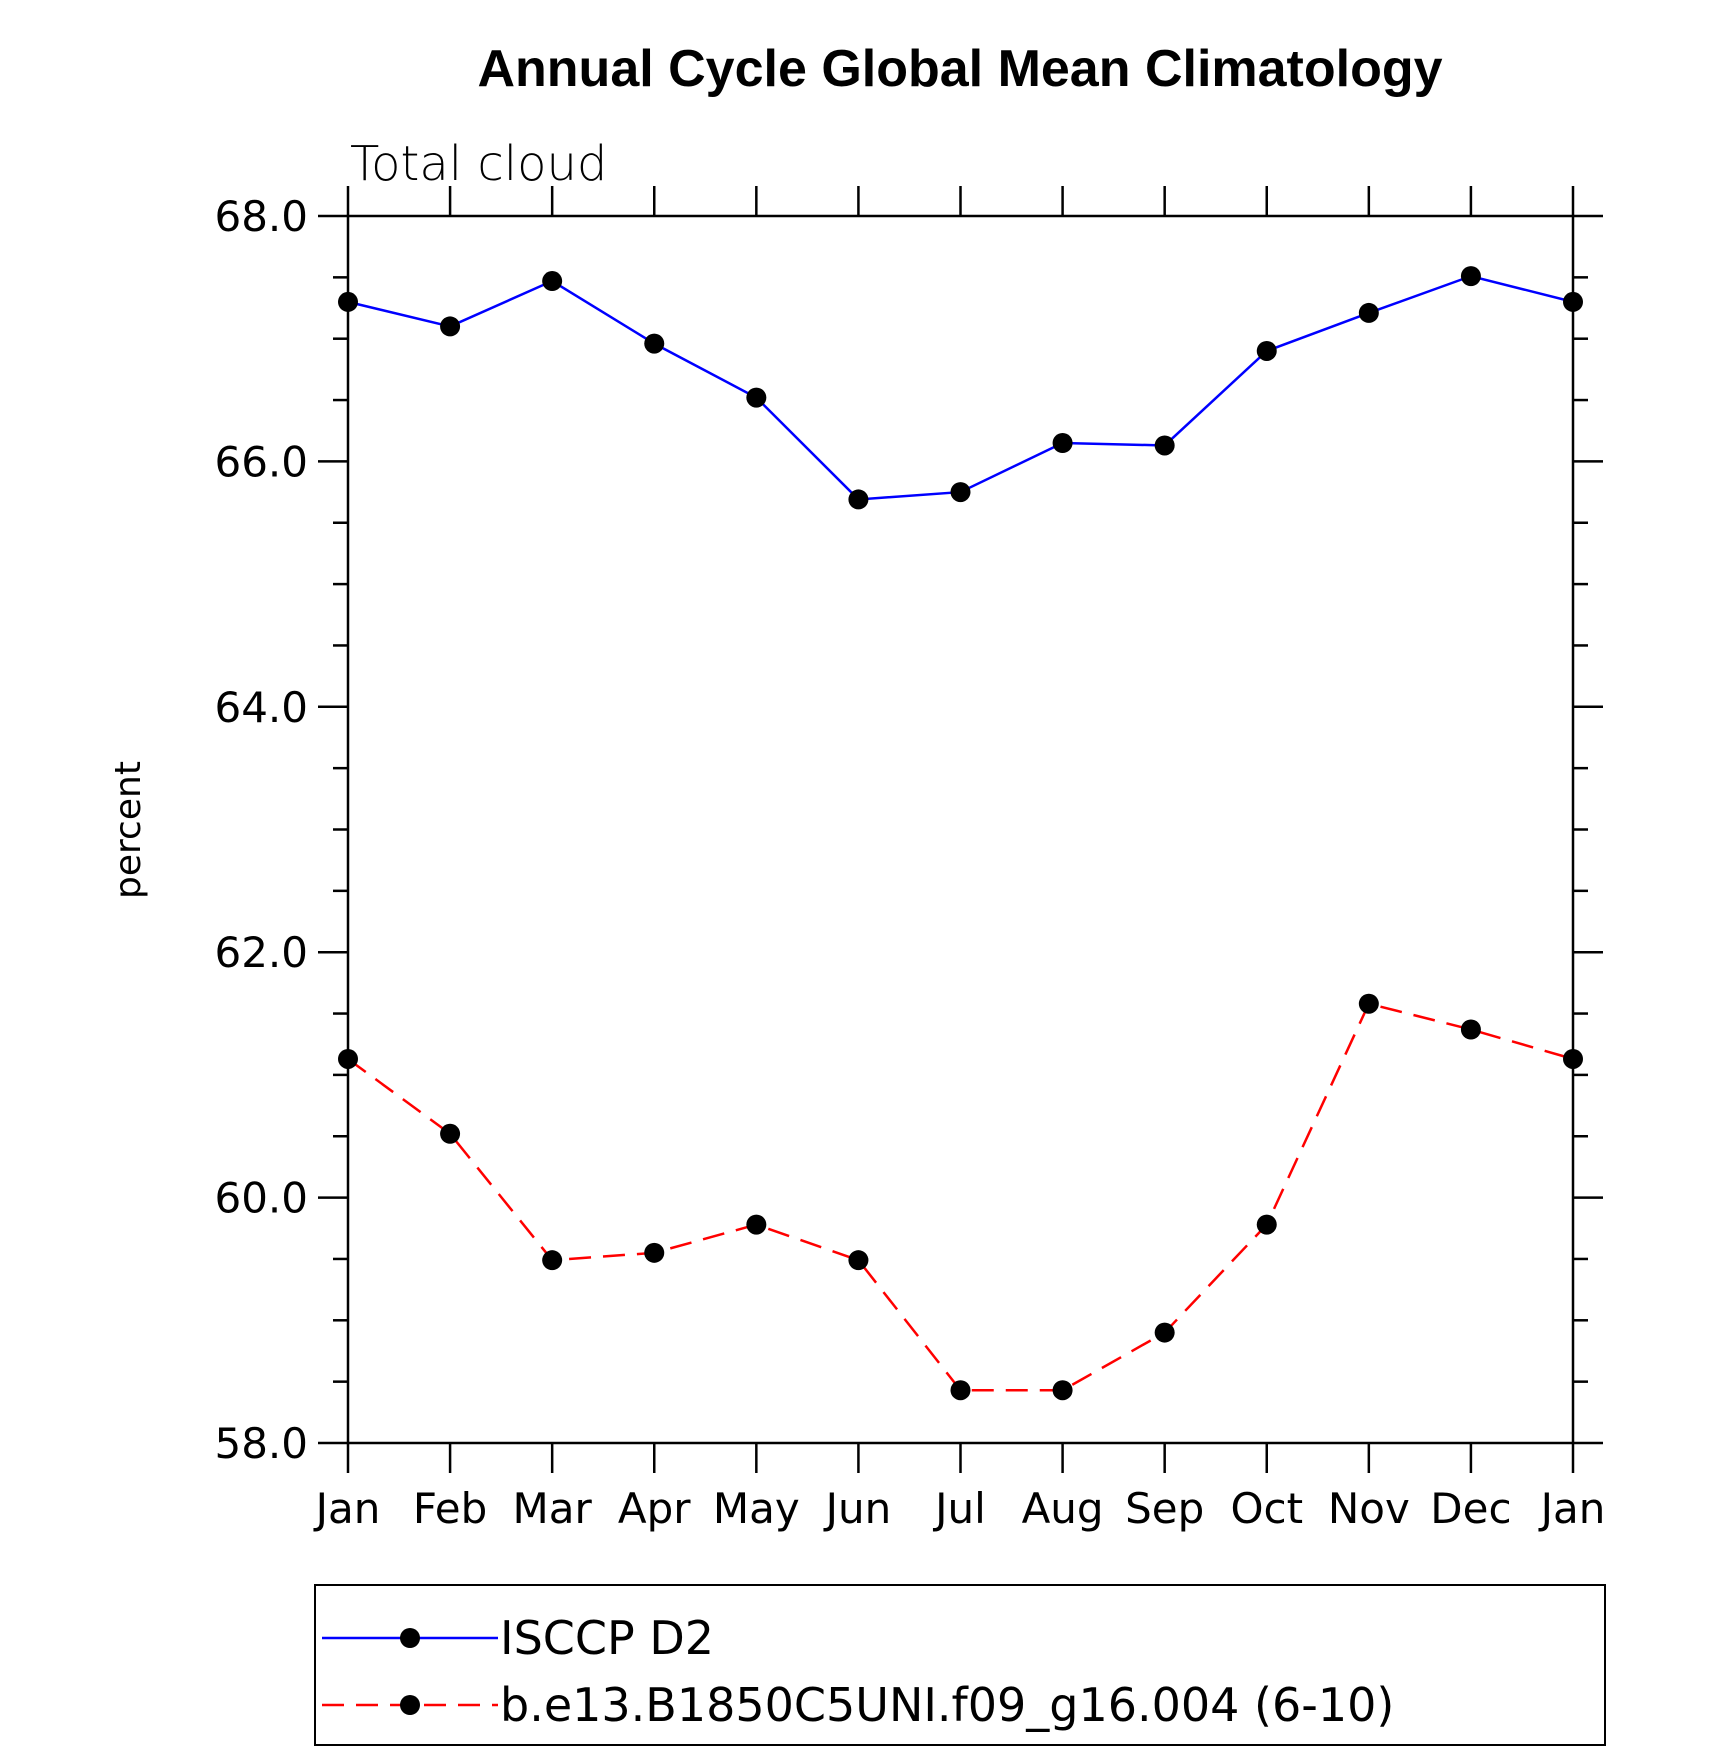  Describe the element at coordinates (654, 1508) in the screenshot. I see `x-tick-label: Apr` at that location.